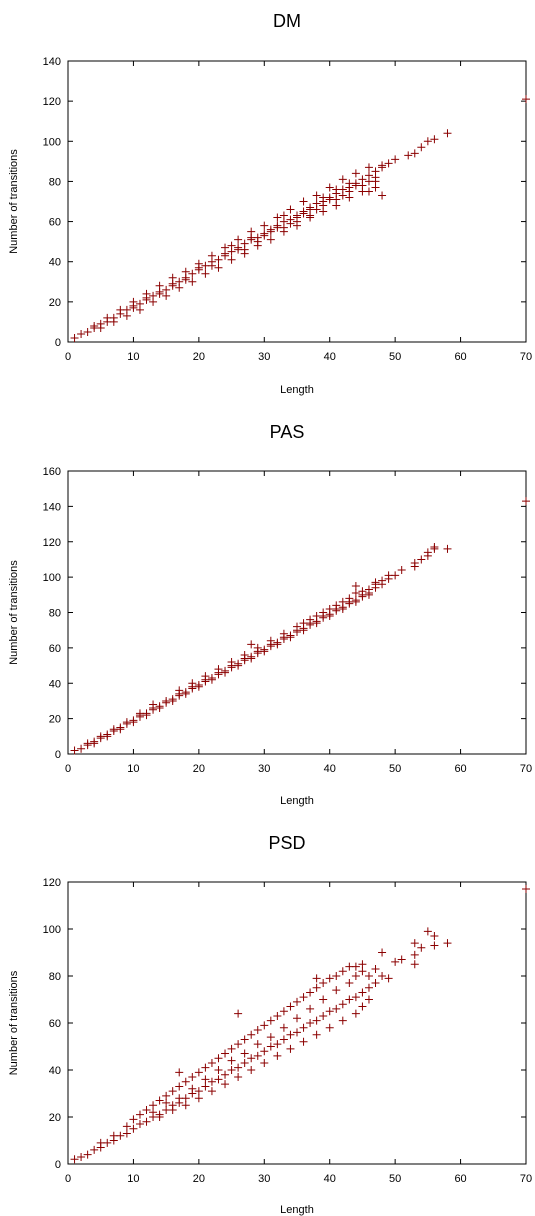 The image size is (535, 1216). Describe the element at coordinates (460, 1179) in the screenshot. I see `x-tick-label: 60` at that location.